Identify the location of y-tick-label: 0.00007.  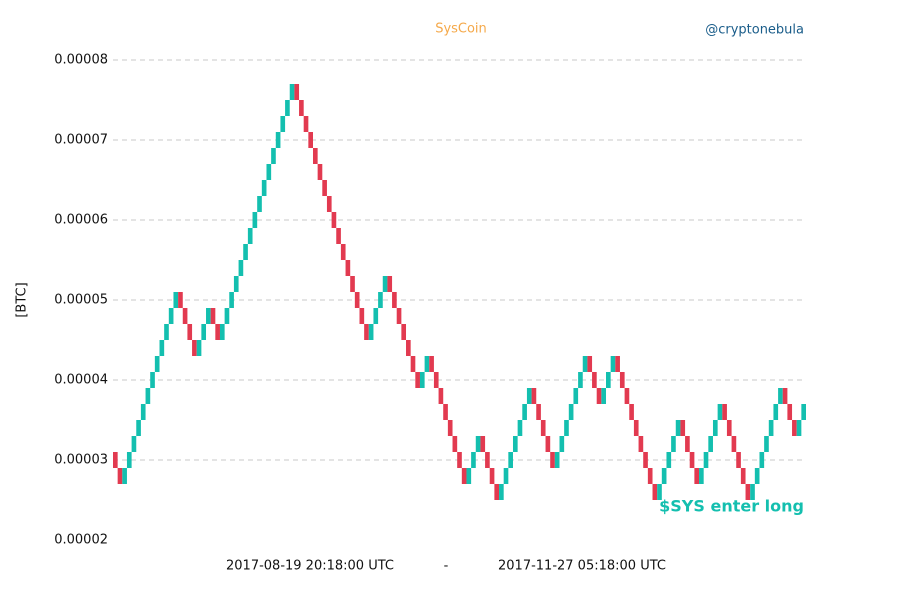
(81, 140).